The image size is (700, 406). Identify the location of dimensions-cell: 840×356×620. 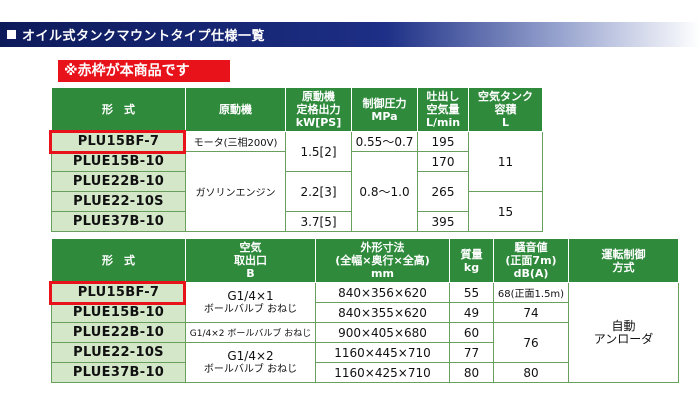
(382, 292).